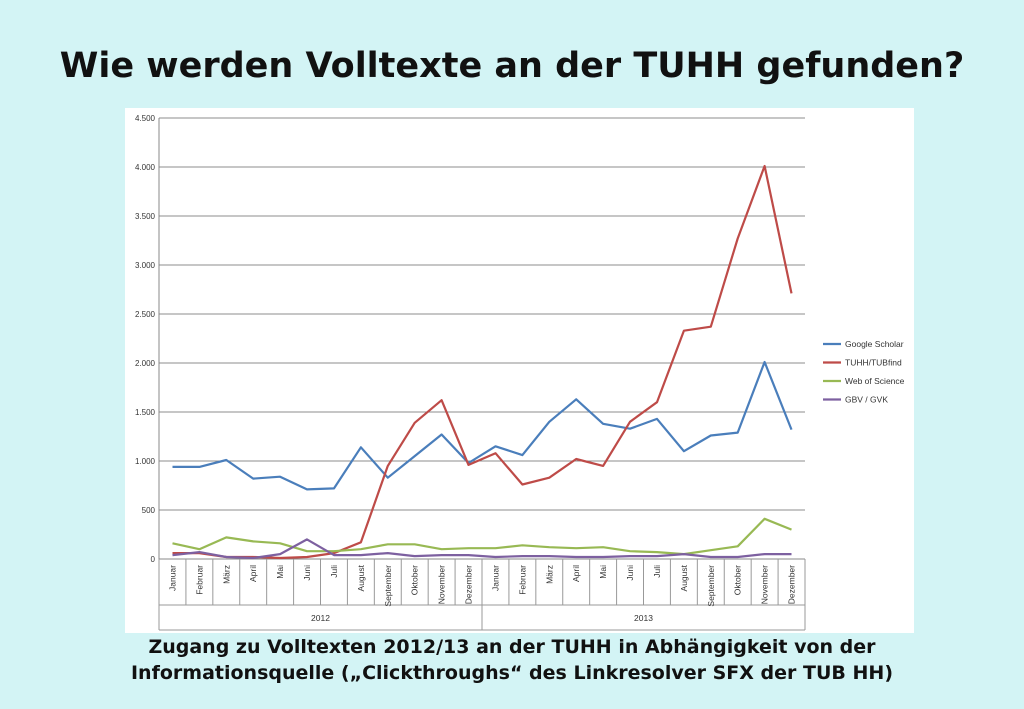 Image resolution: width=1024 pixels, height=709 pixels. Describe the element at coordinates (149, 510) in the screenshot. I see `y-tick-label: 500` at that location.